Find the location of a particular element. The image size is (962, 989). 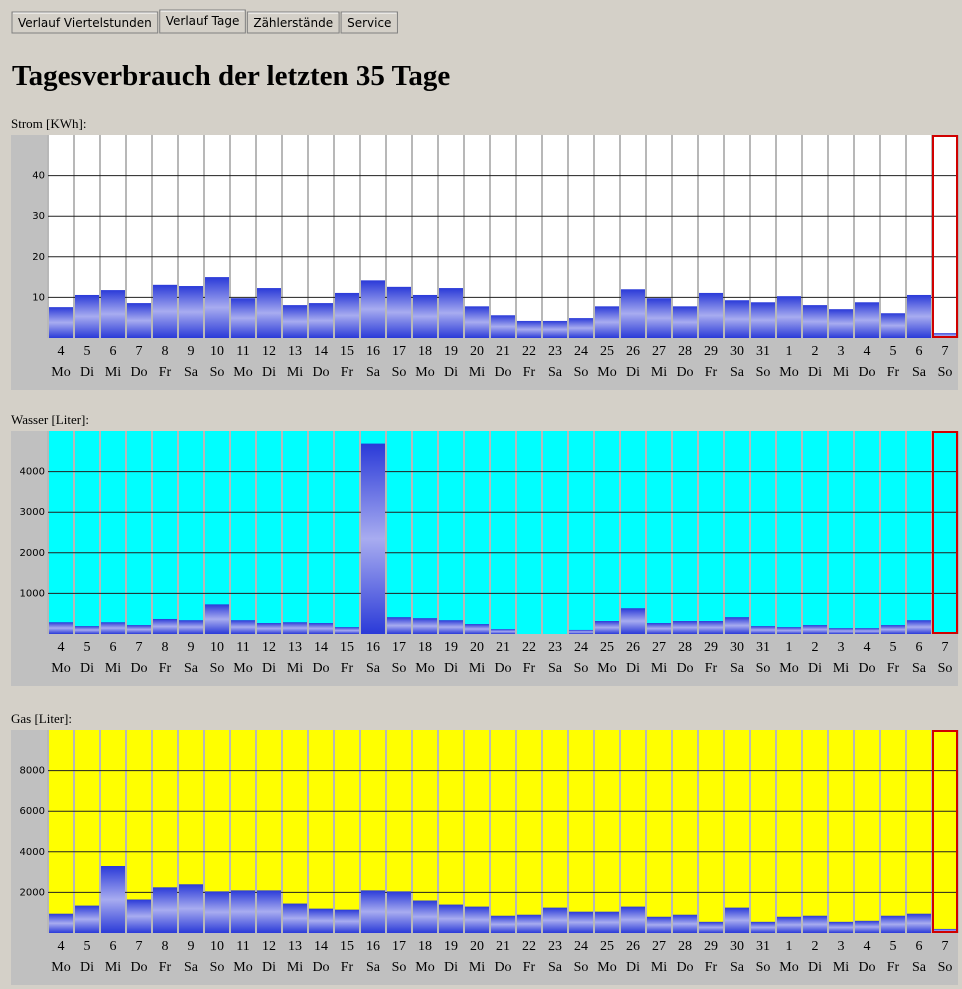

tab-label: Zählerstände is located at coordinates (293, 23).